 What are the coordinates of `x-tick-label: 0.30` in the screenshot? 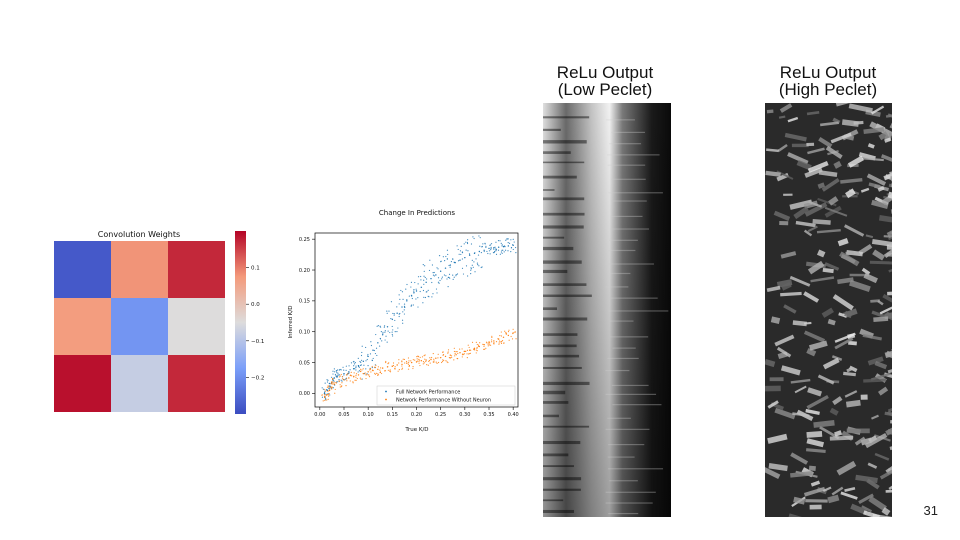 It's located at (464, 415).